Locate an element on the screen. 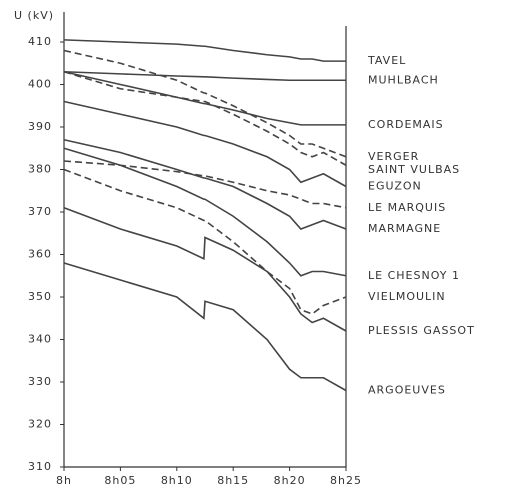 Image resolution: width=505 pixels, height=489 pixels. series-label: TAVEL is located at coordinates (386, 60).